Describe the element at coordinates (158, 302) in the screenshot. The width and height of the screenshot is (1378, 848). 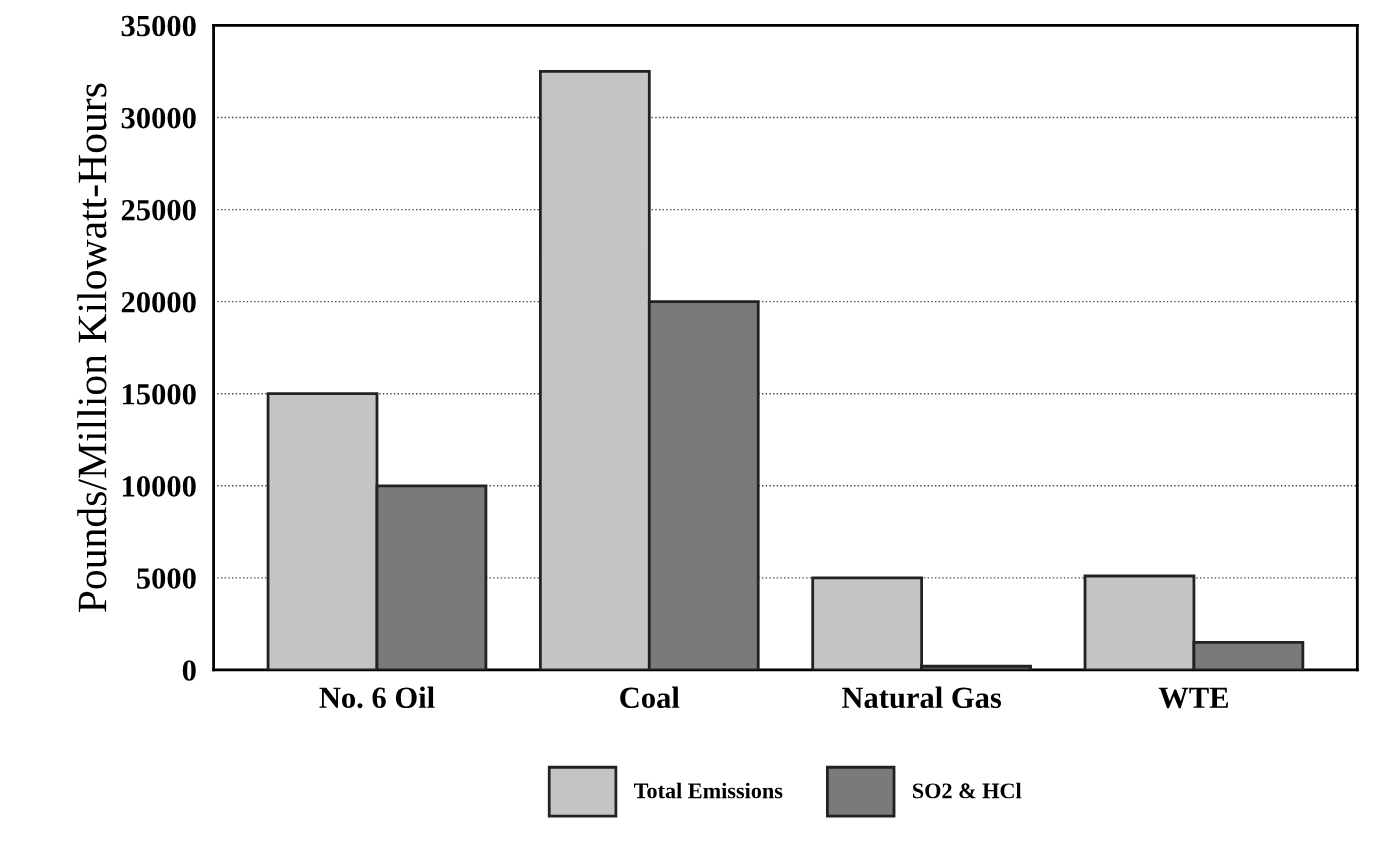
I see `y-tick-label: 20000` at that location.